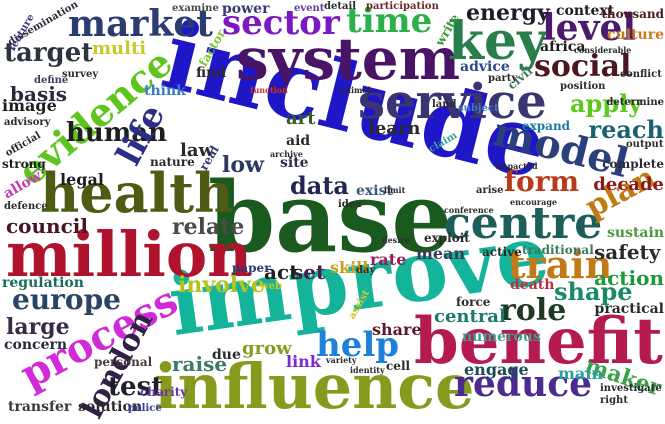  What do you see at coordinates (286, 154) in the screenshot?
I see `word: archive` at bounding box center [286, 154].